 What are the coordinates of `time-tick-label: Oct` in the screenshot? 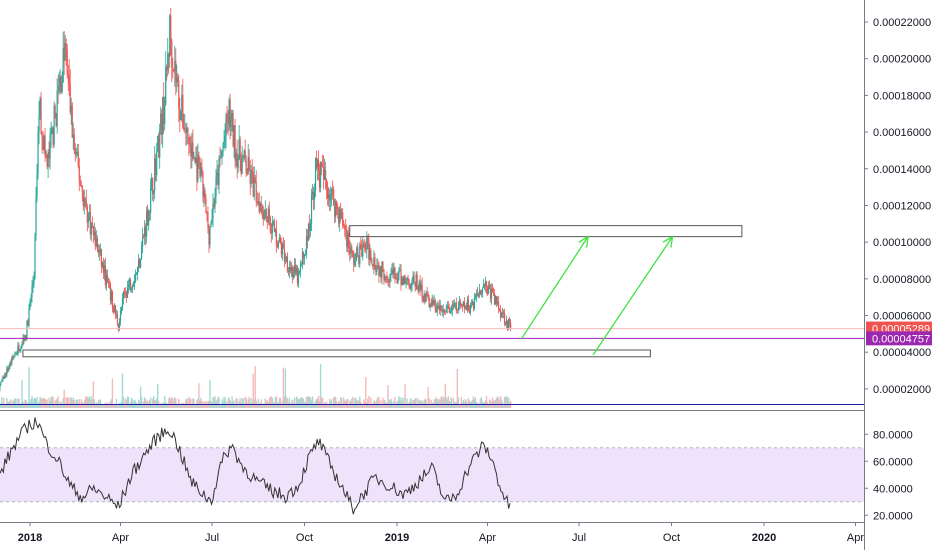 It's located at (671, 538).